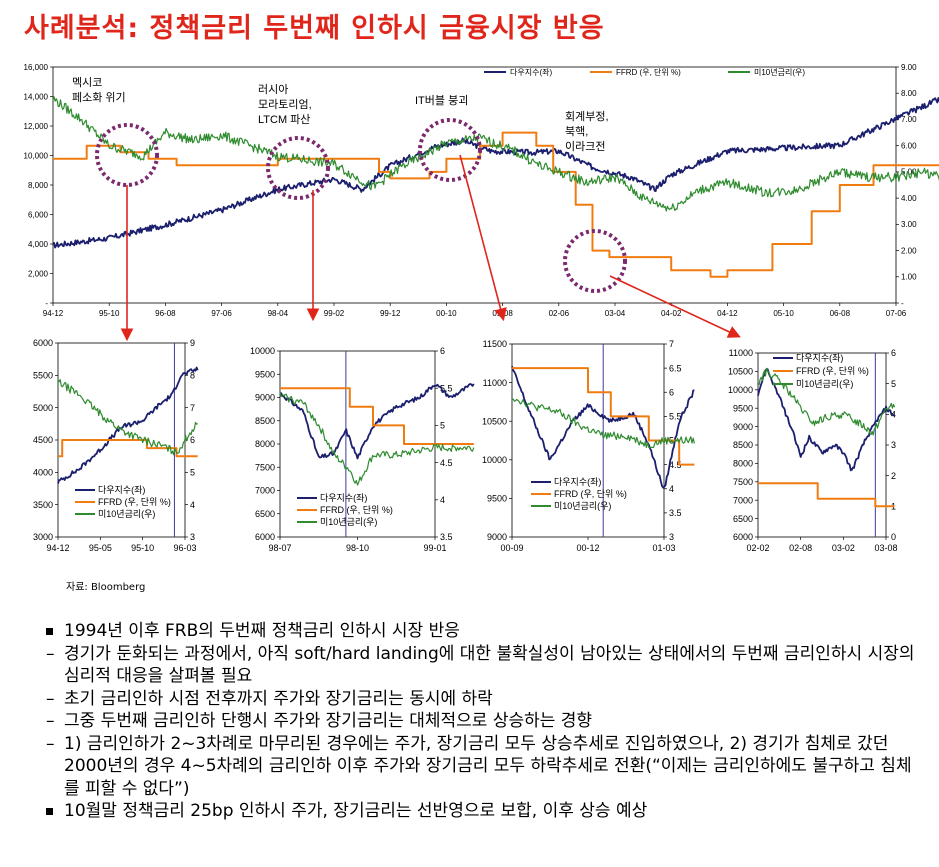  What do you see at coordinates (783, 313) in the screenshot?
I see `x-tick-label: 05-10` at bounding box center [783, 313].